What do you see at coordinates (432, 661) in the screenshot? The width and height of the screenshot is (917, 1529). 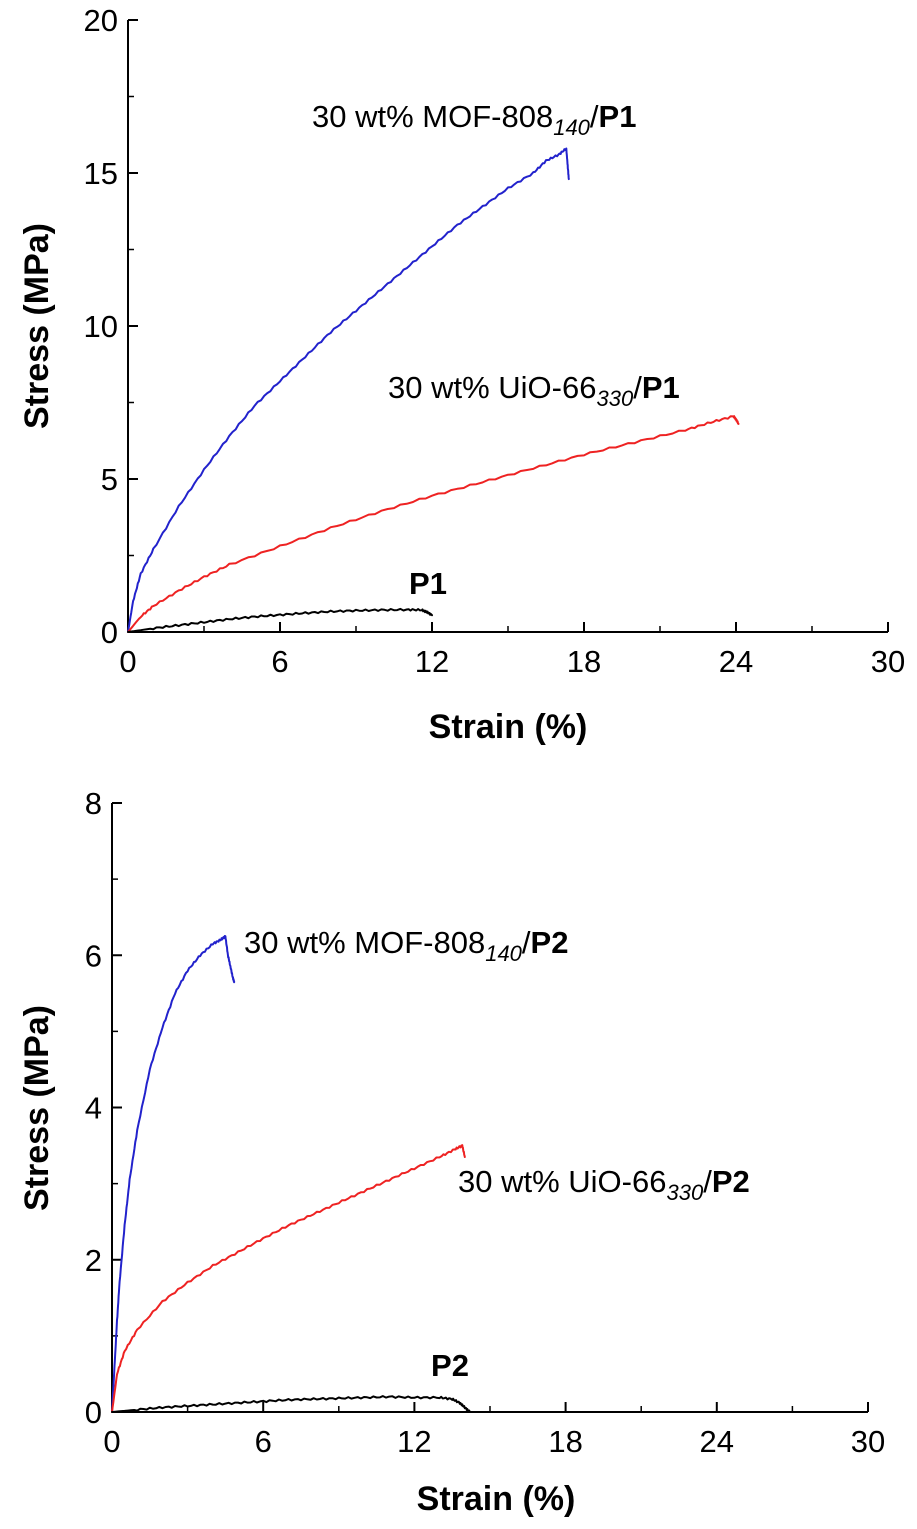 I see `chart-1-x-tick-label: 12` at bounding box center [432, 661].